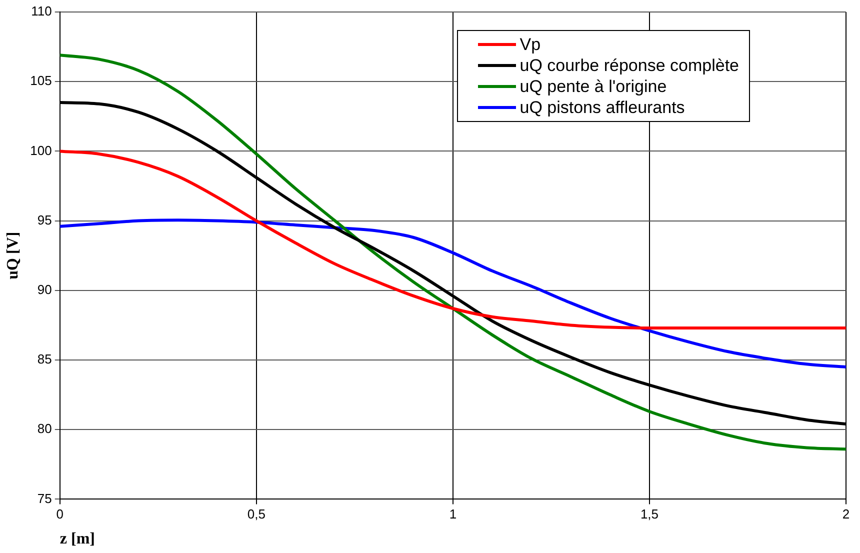  Describe the element at coordinates (649, 514) in the screenshot. I see `x-tick-label: 1,5` at that location.